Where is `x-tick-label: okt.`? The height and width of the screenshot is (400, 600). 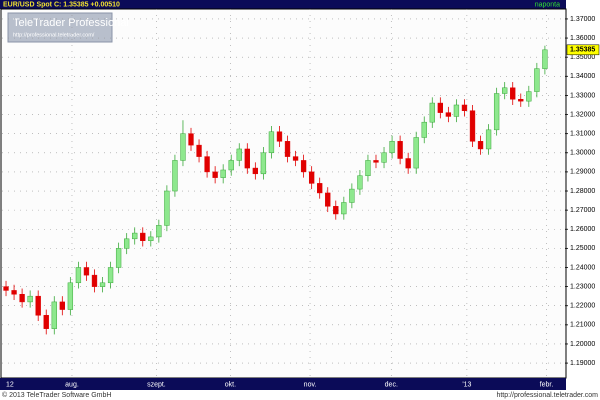 x-tick-label: okt. is located at coordinates (230, 384).